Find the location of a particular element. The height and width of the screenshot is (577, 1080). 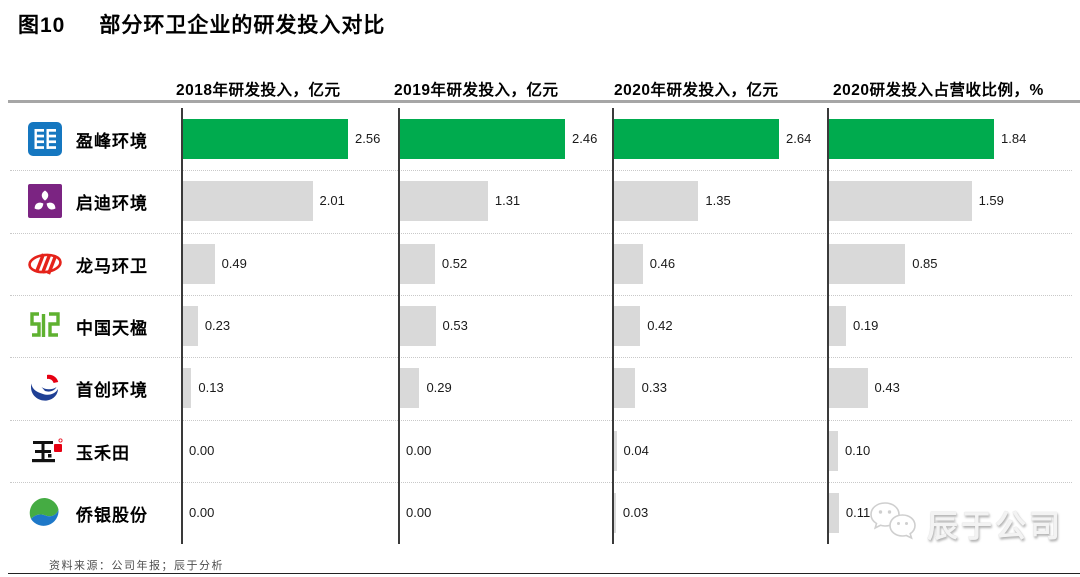

value-label: 0.42 is located at coordinates (660, 325).